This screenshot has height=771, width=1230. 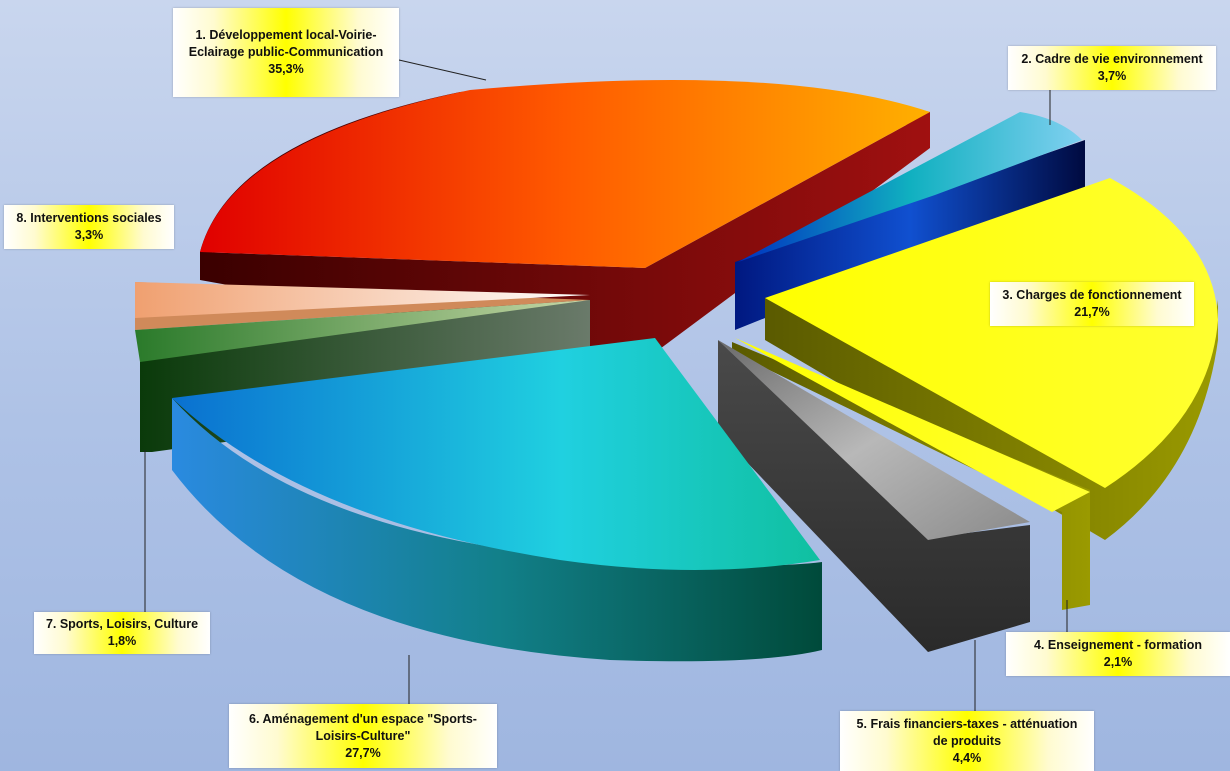 I want to click on slice-label-2: 2. Cadre de vie environnement 3,7%, so click(x=1112, y=68).